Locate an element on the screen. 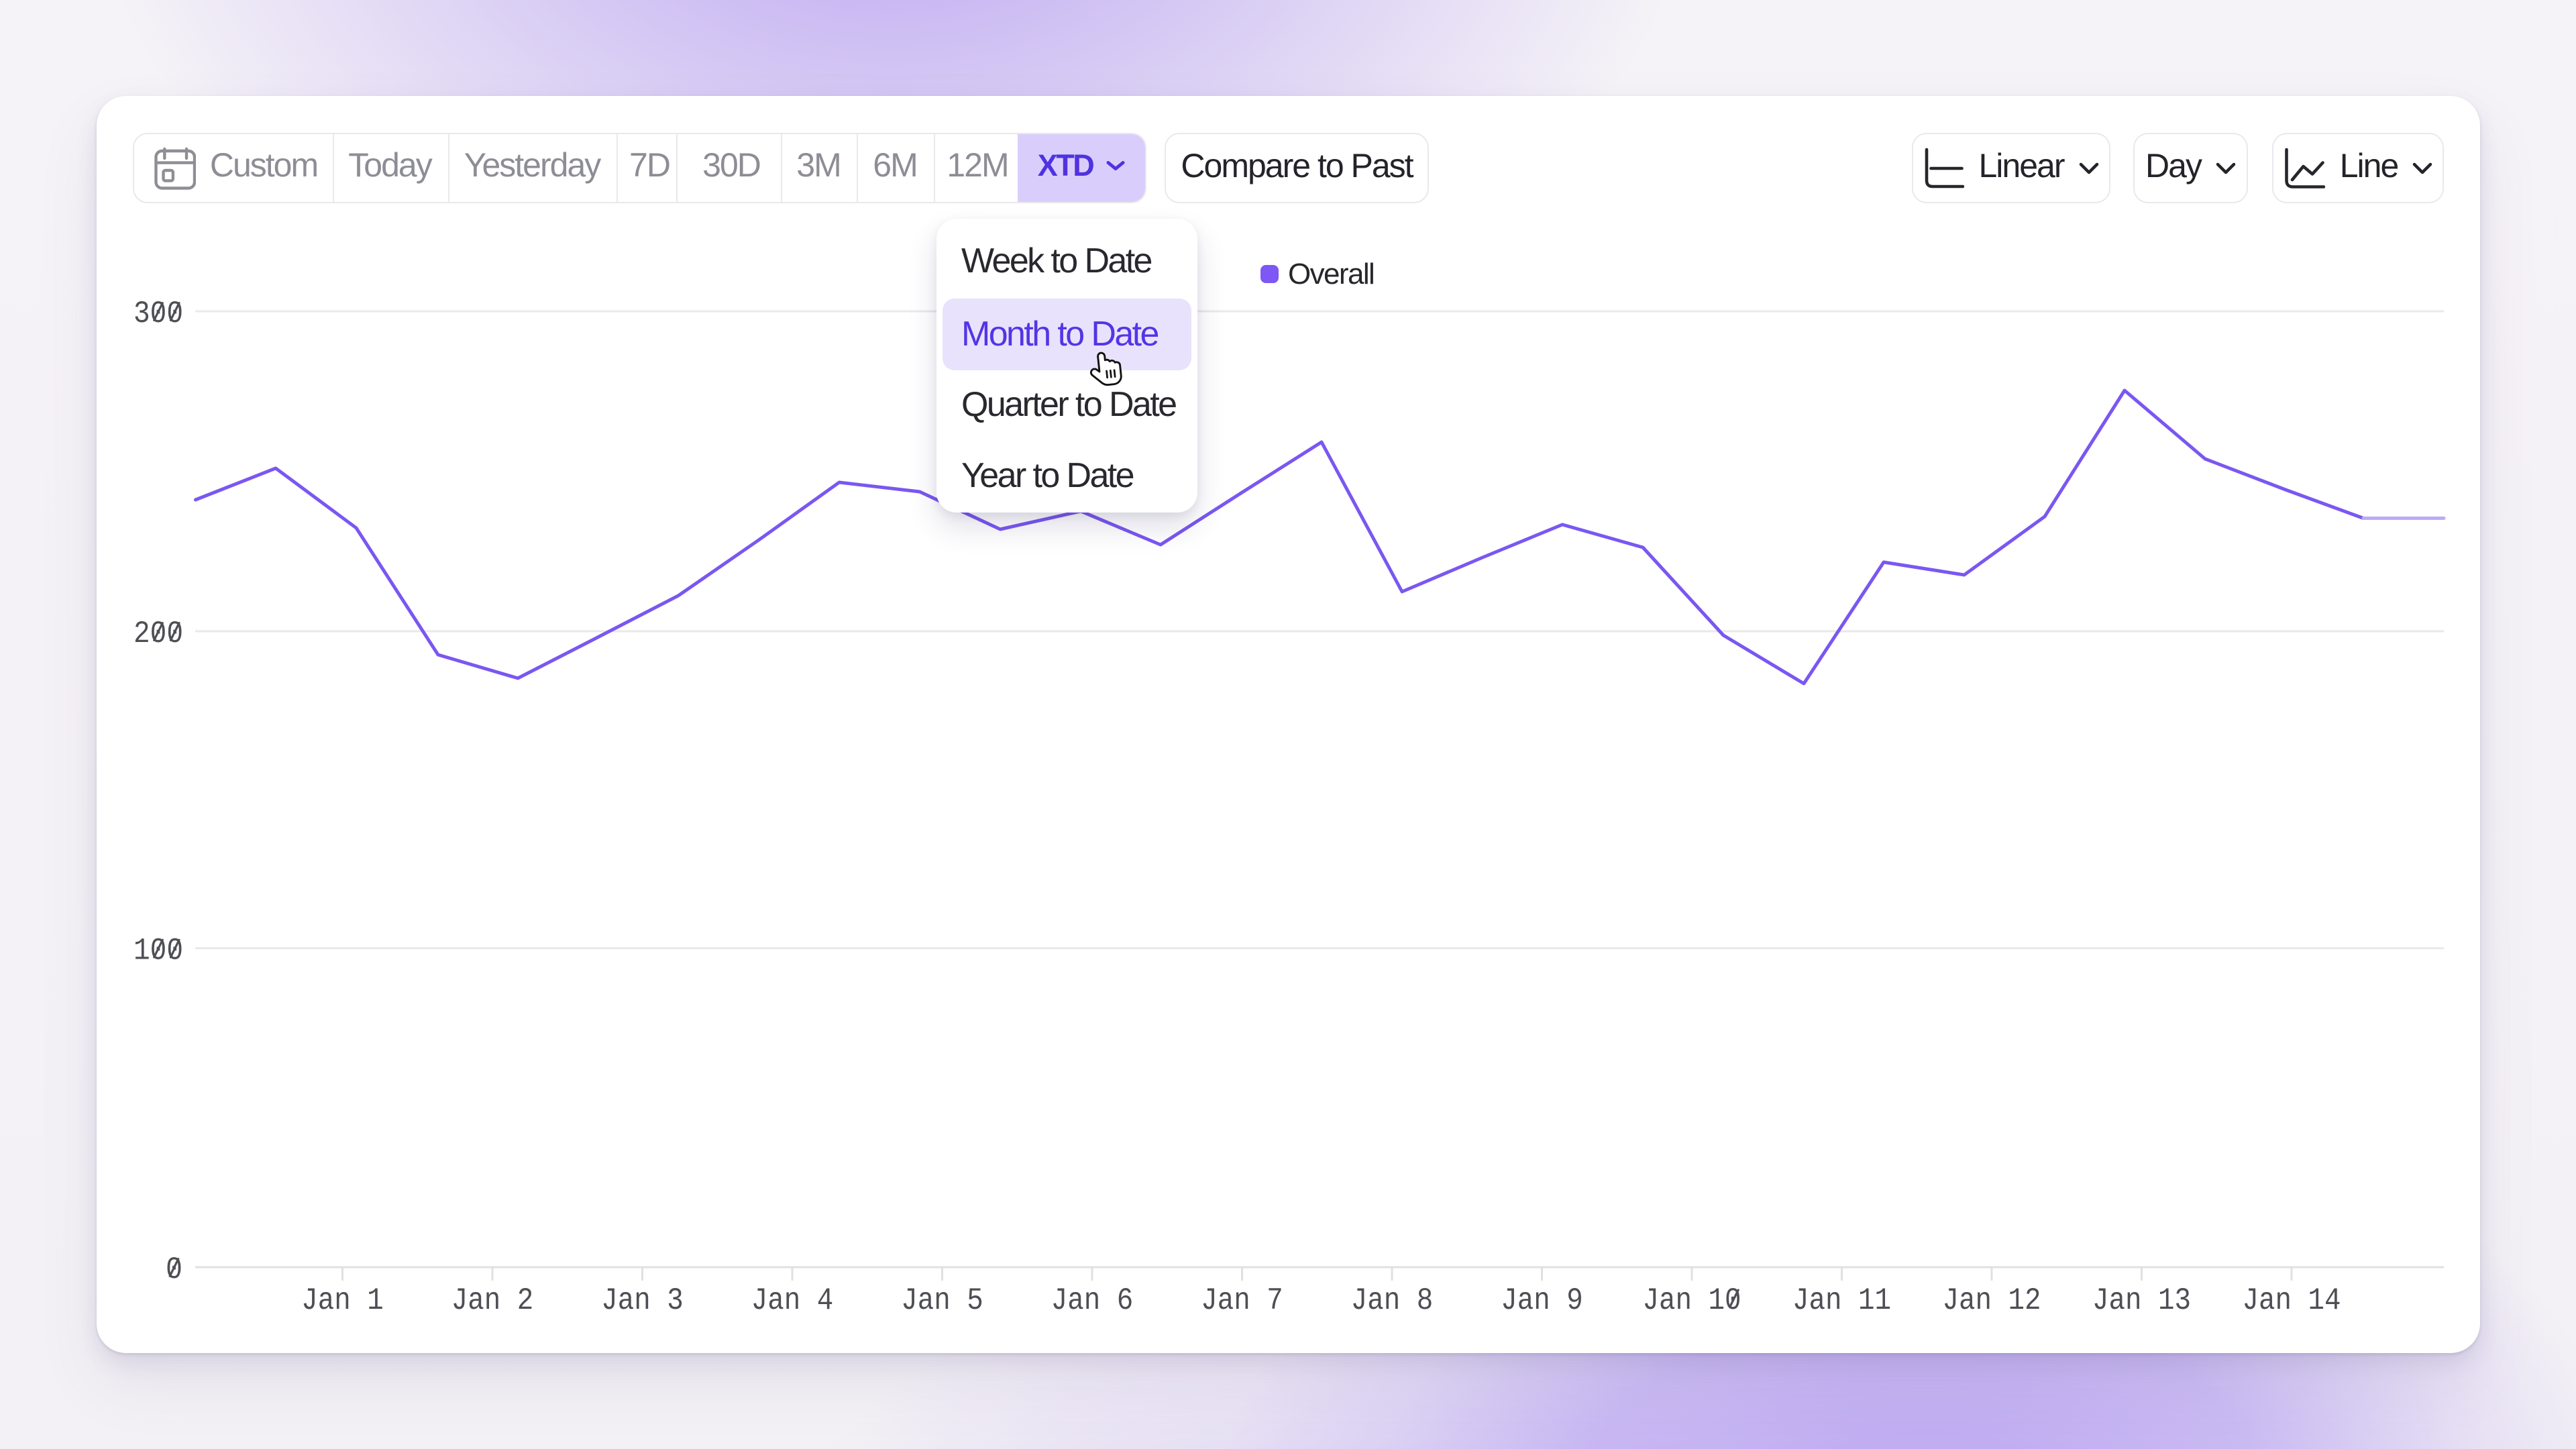  svg-text: Jan 7 is located at coordinates (1242, 1300).